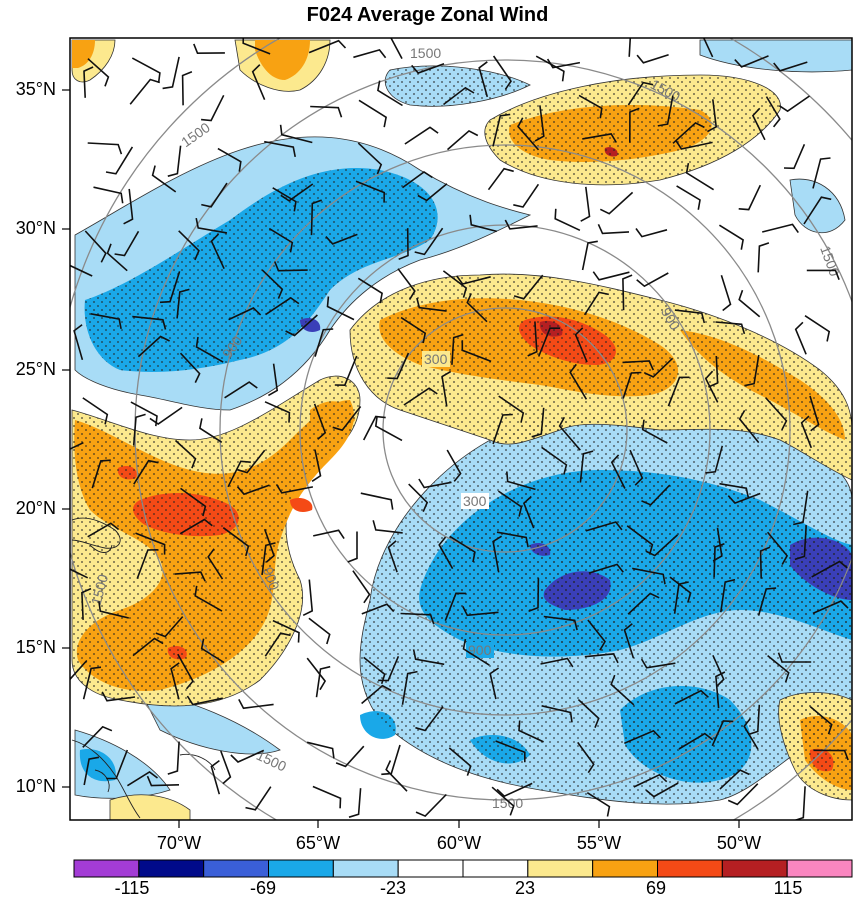 This screenshot has height=900, width=855. I want to click on lat-label: 35°N, so click(35, 89).